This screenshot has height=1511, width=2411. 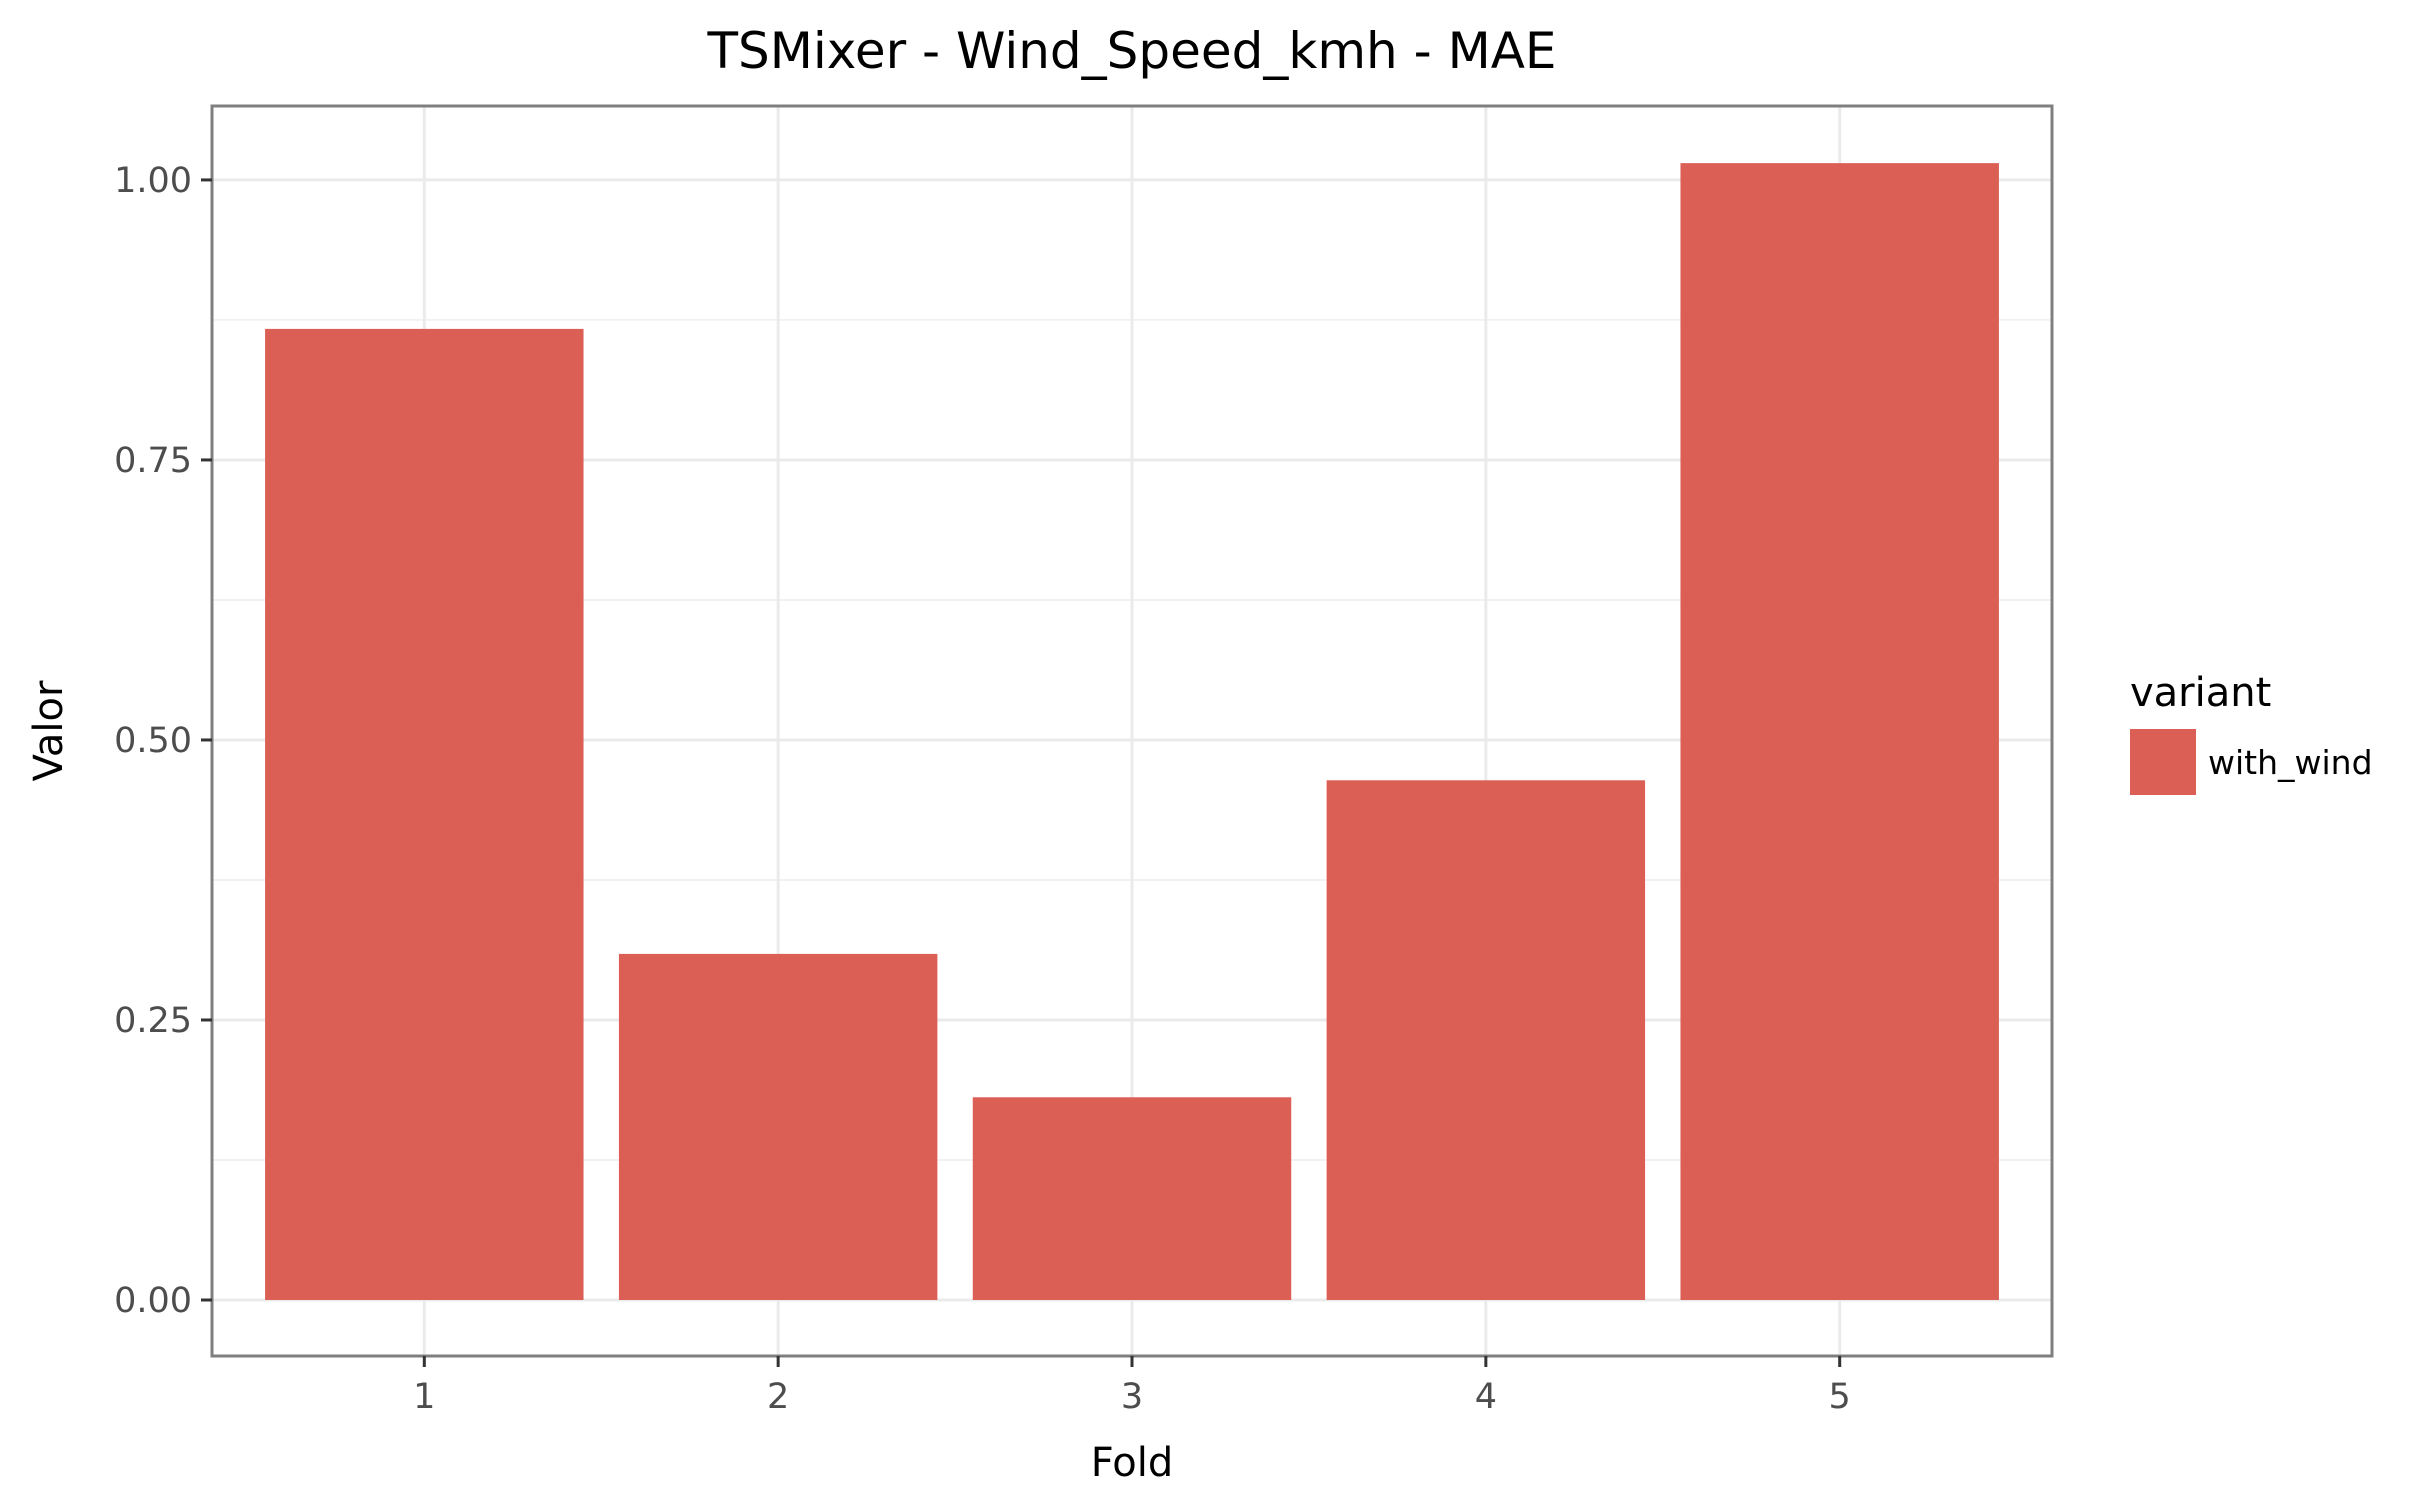 I want to click on x-tick-label: 2, so click(x=778, y=1397).